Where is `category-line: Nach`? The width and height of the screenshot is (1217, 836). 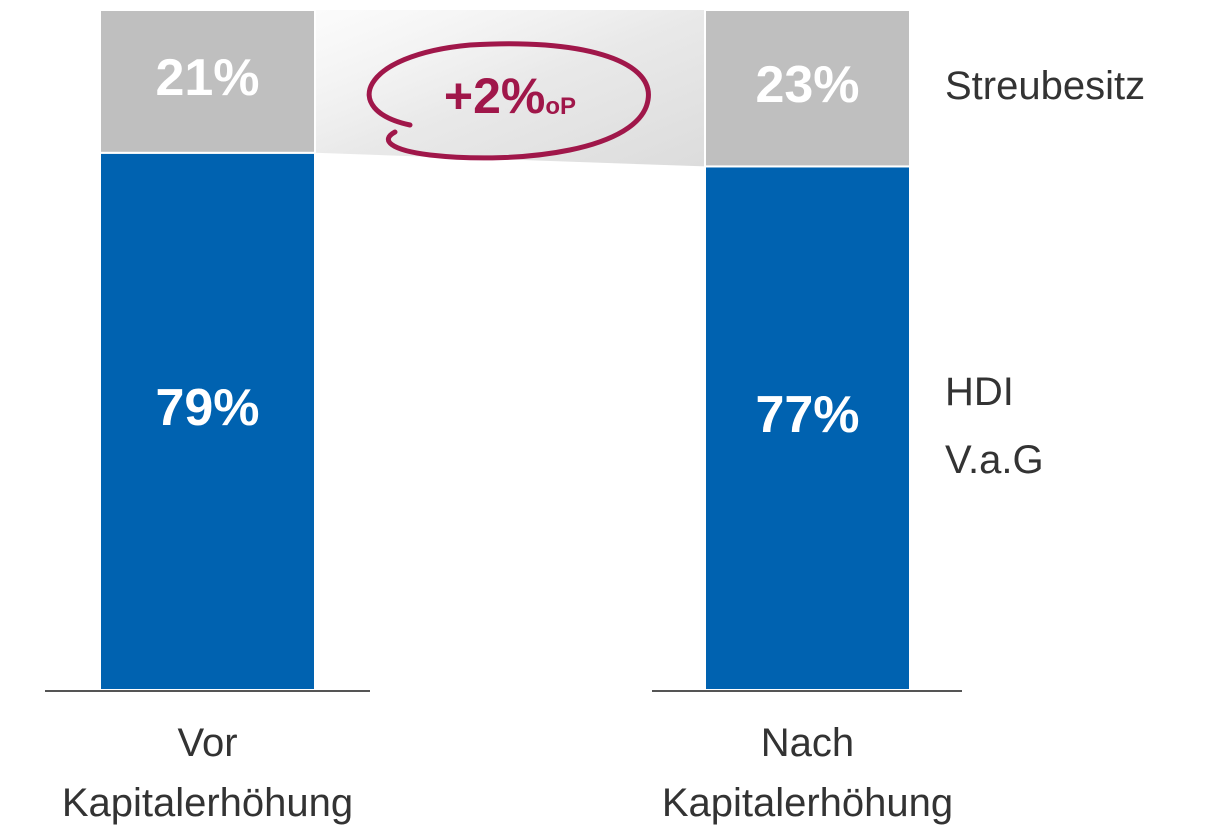 category-line: Nach is located at coordinates (807, 743).